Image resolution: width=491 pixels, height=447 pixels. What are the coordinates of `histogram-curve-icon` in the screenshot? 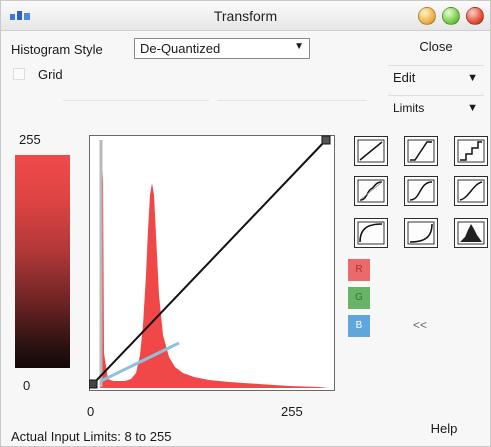 It's located at (471, 233).